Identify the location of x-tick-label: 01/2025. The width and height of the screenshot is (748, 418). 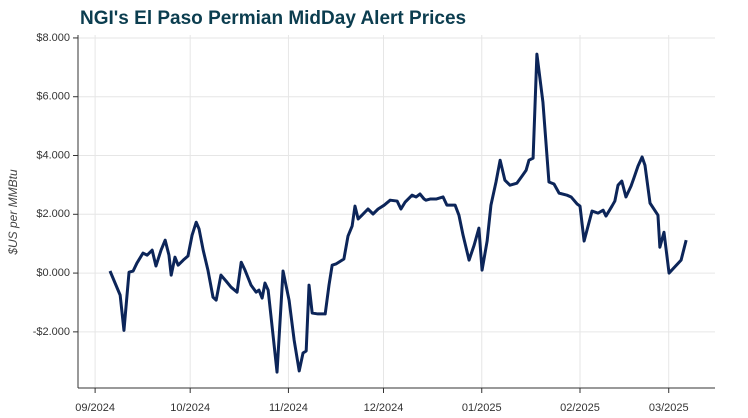
(482, 408).